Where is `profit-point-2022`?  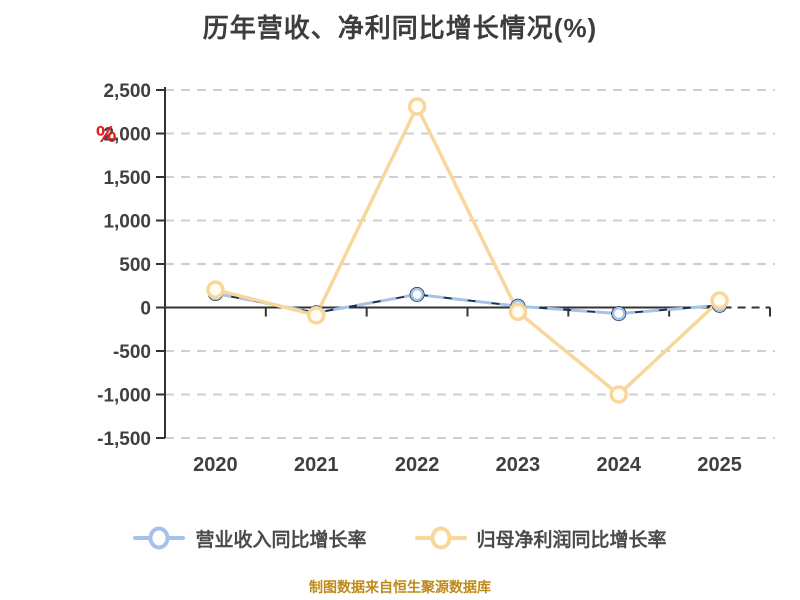
profit-point-2022 is located at coordinates (417, 106).